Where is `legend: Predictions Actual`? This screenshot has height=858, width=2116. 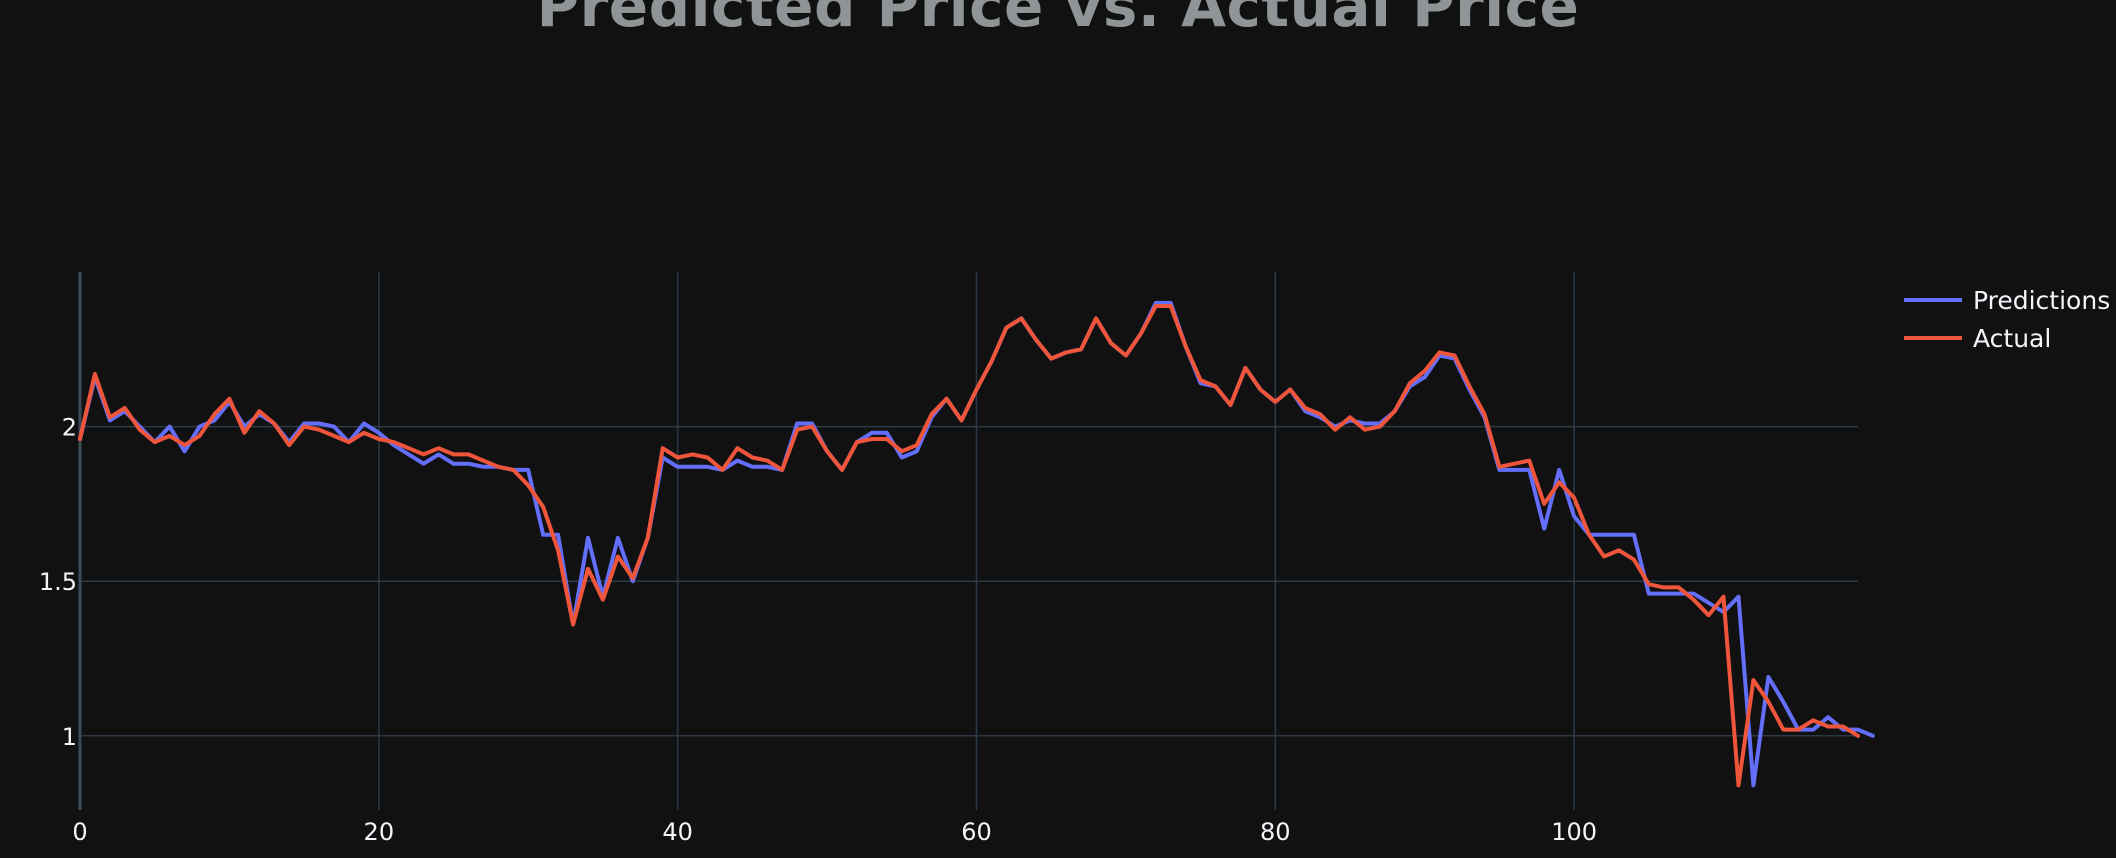
legend: Predictions Actual is located at coordinates (2007, 319).